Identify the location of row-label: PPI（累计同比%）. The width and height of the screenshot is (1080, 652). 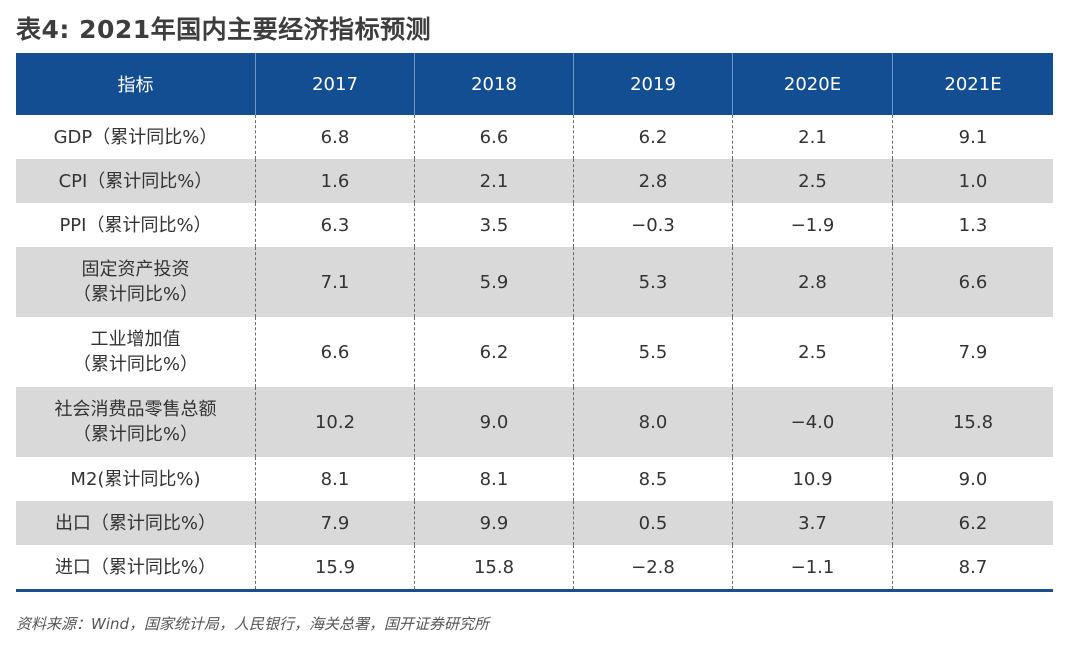
(136, 225).